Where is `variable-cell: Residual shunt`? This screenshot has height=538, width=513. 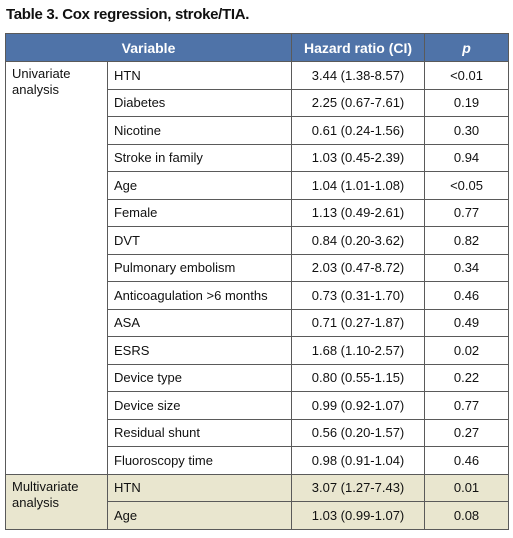
variable-cell: Residual shunt is located at coordinates (199, 432).